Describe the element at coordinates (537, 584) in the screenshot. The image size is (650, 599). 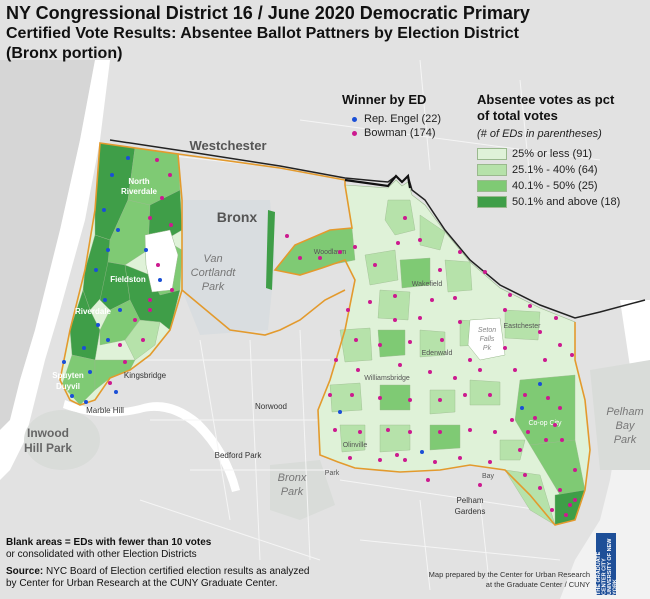
I see `credit-line-2: at the Graduate Center / CUNY` at that location.